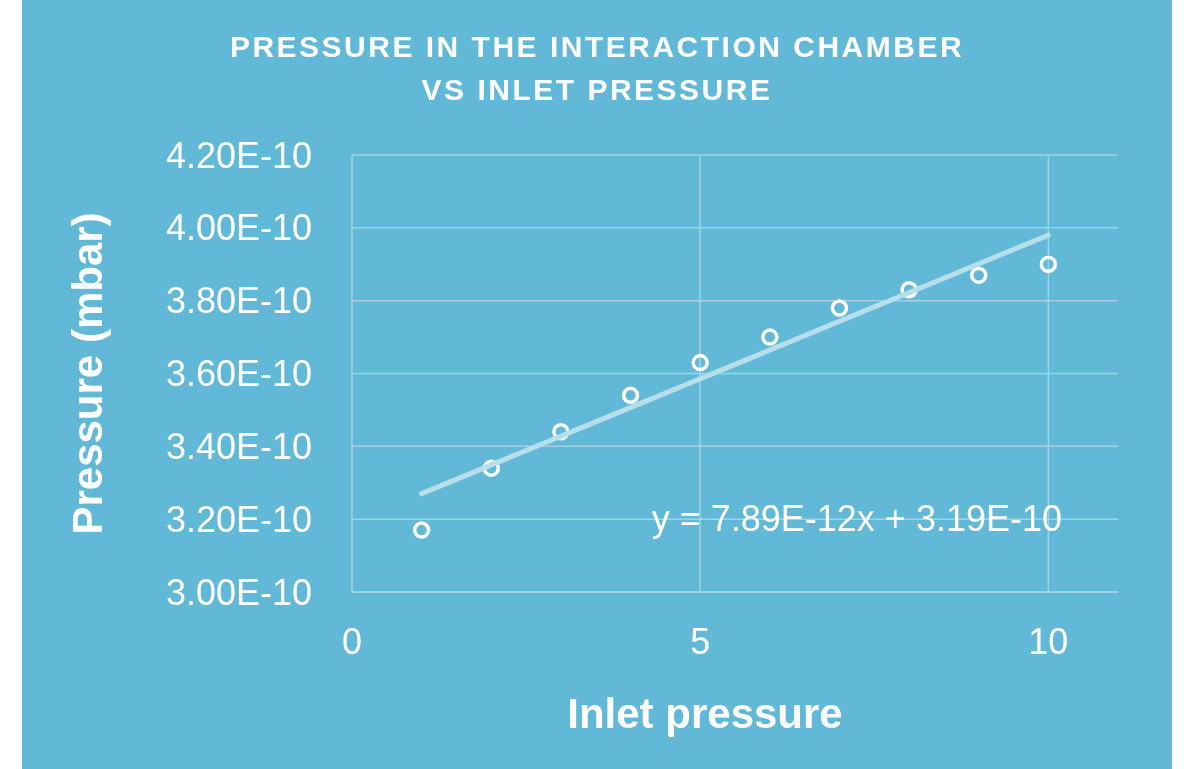 The image size is (1184, 769). What do you see at coordinates (1048, 641) in the screenshot?
I see `x-tick-label: 10` at bounding box center [1048, 641].